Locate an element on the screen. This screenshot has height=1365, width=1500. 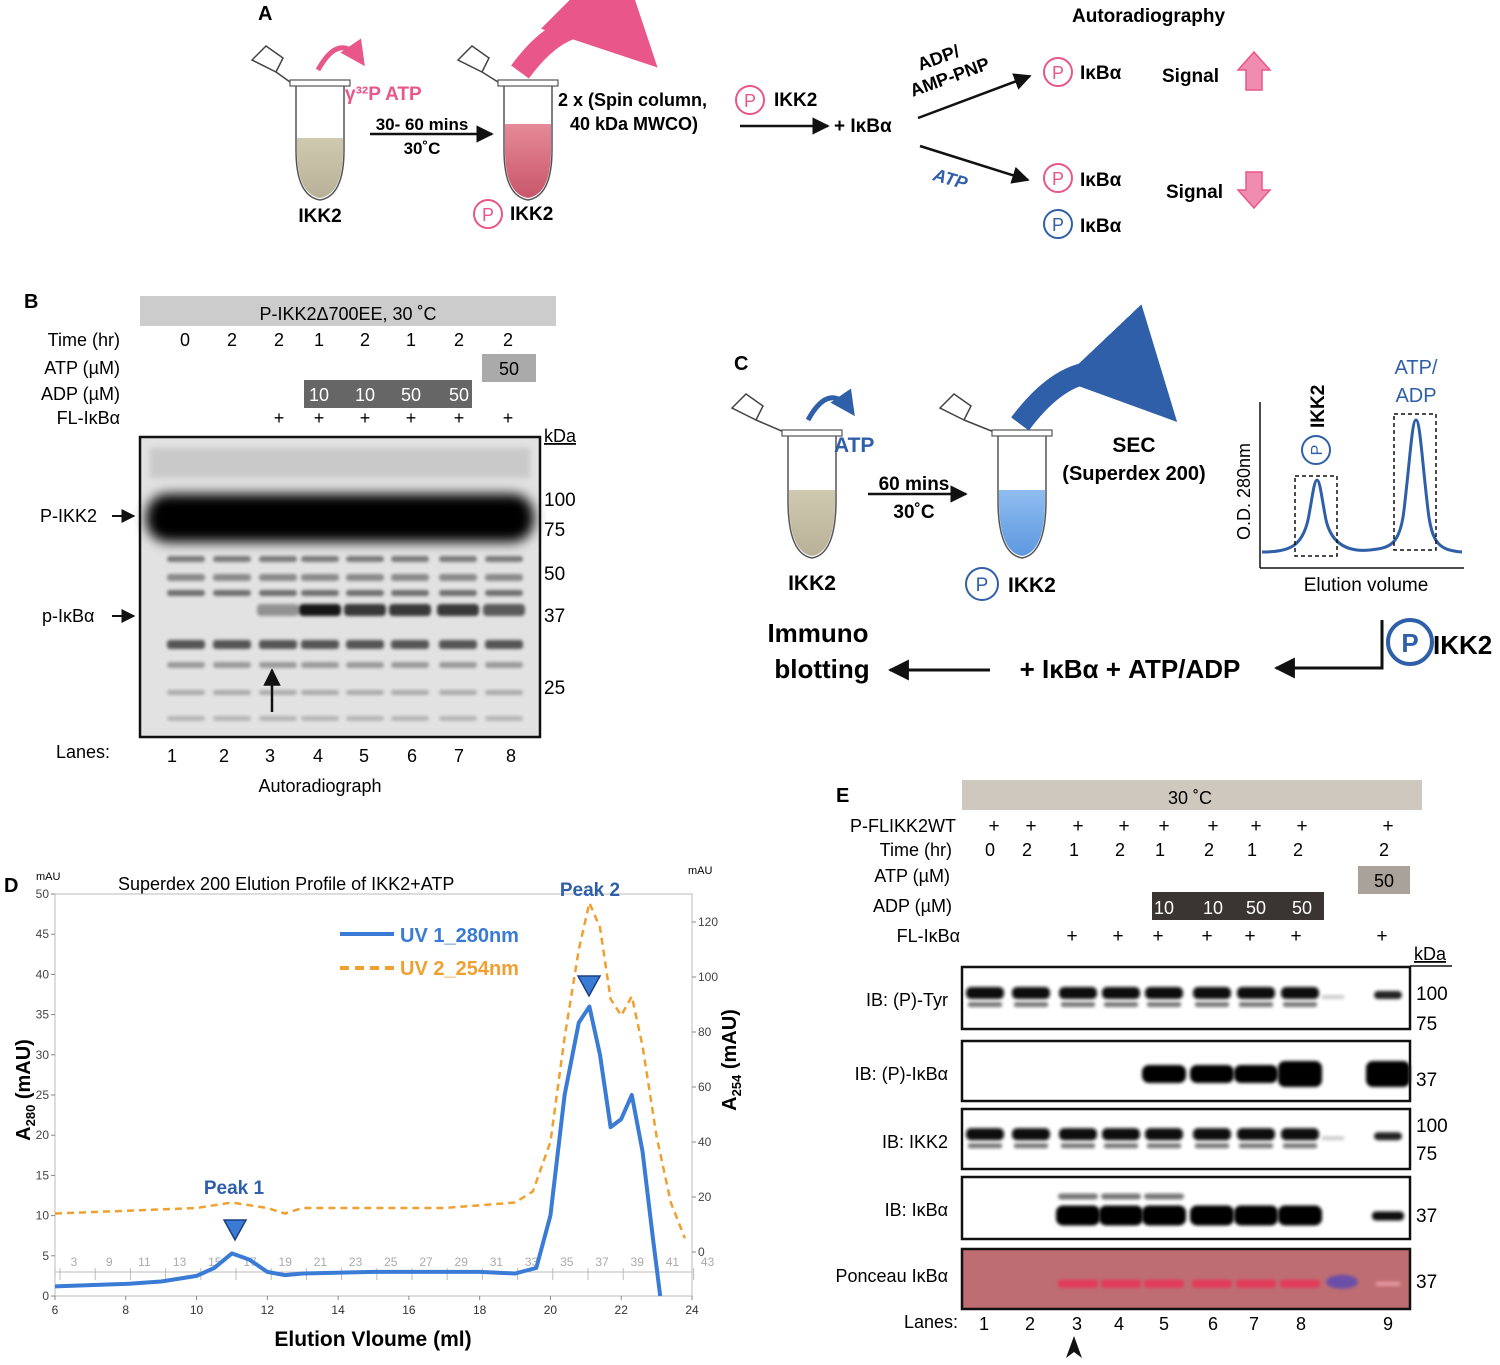
row-label-pflikk2wt: P-FLIKK2WT is located at coordinates (903, 826).